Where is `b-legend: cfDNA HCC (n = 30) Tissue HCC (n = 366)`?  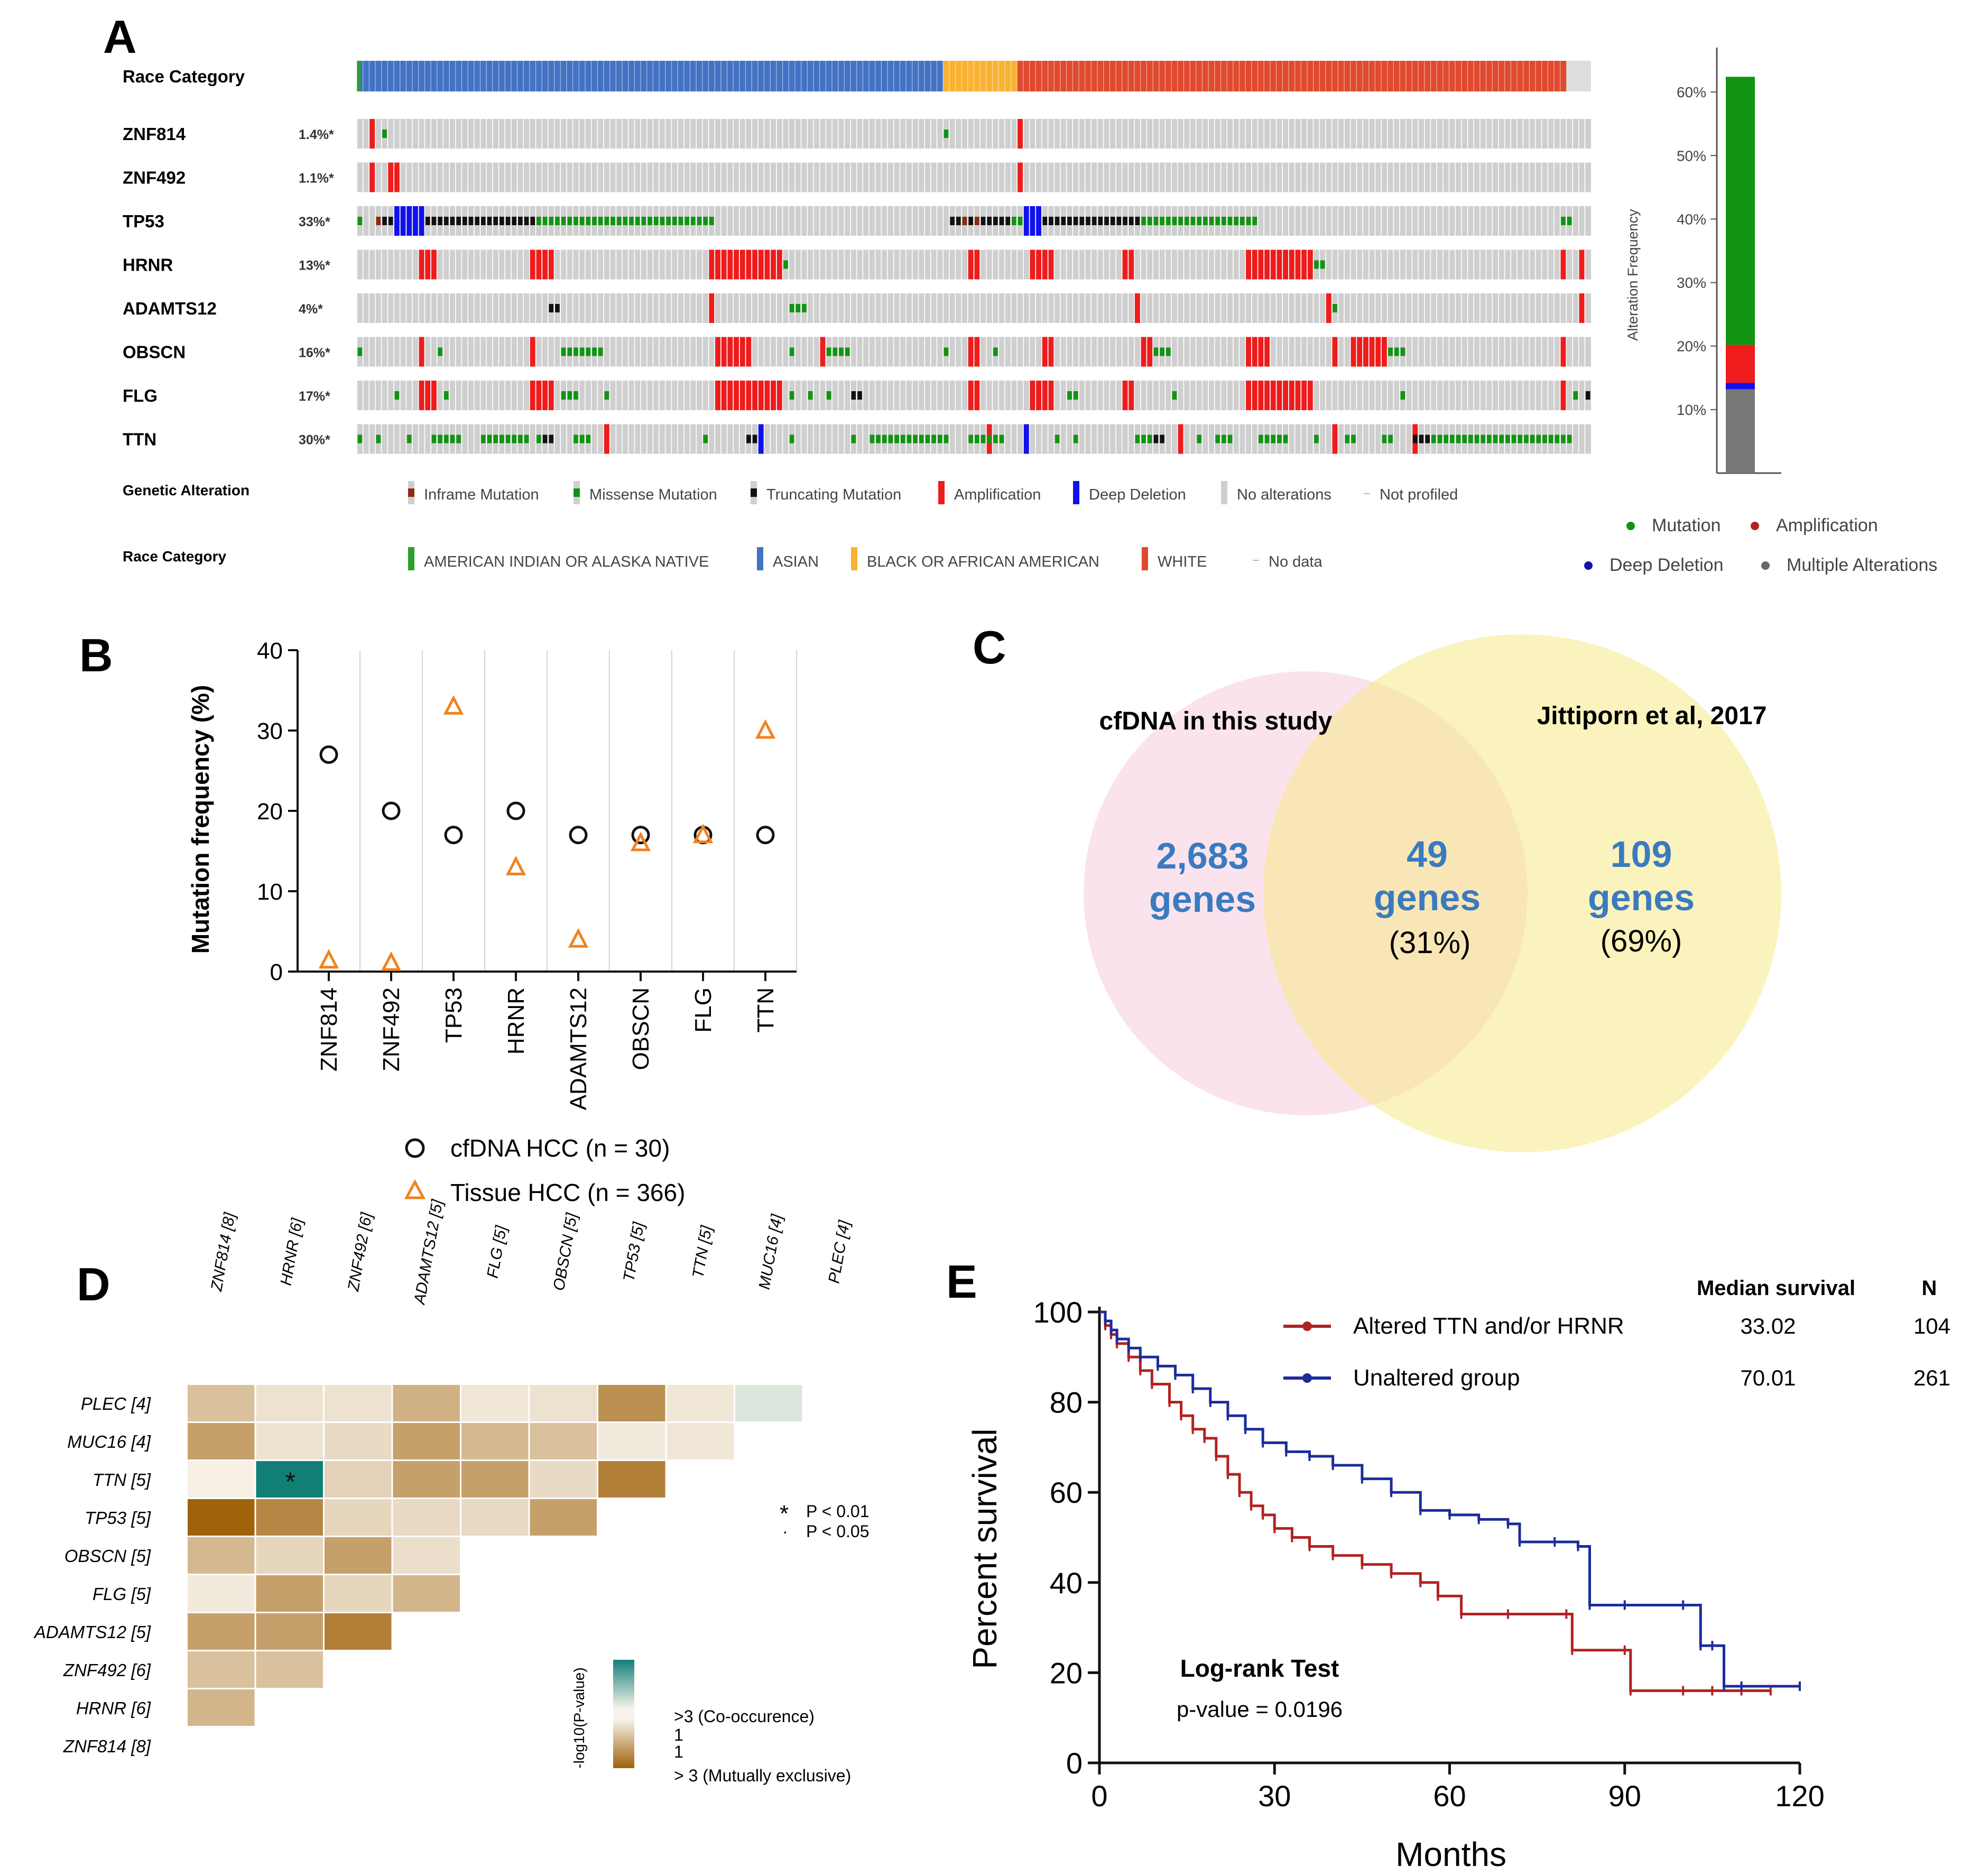 b-legend: cfDNA HCC (n = 30) Tissue HCC (n = 366) is located at coordinates (544, 1170).